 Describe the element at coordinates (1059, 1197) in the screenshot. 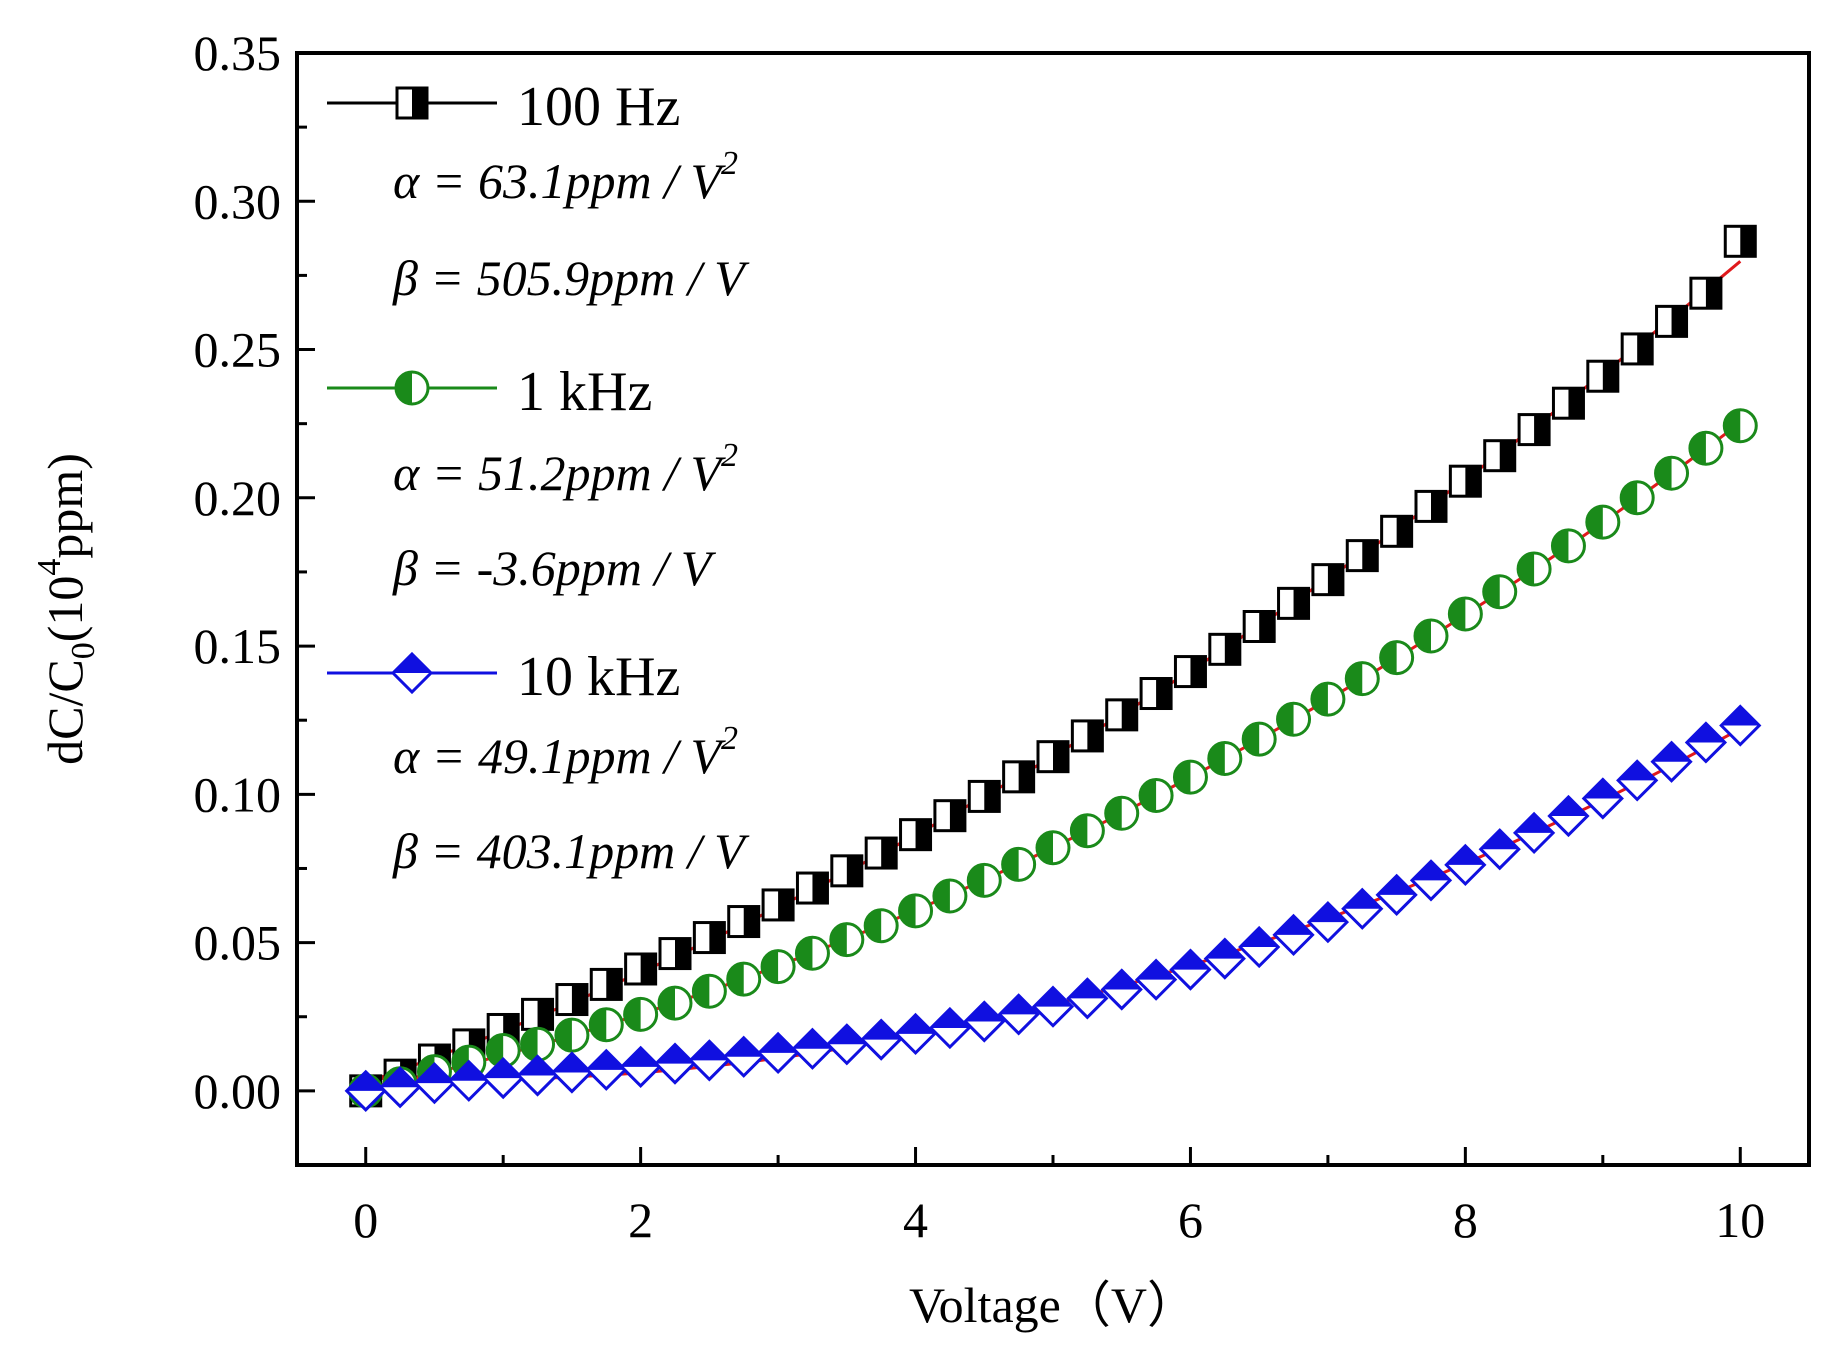

I see `x-axis: 0 2 4 6 8 10` at that location.